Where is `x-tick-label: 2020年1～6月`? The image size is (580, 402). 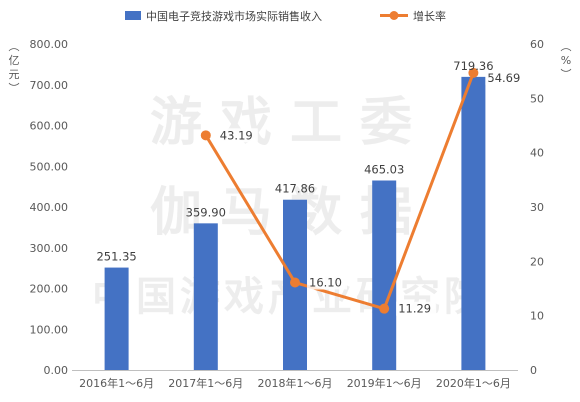
x-tick-label: 2020年1～6月 is located at coordinates (473, 383).